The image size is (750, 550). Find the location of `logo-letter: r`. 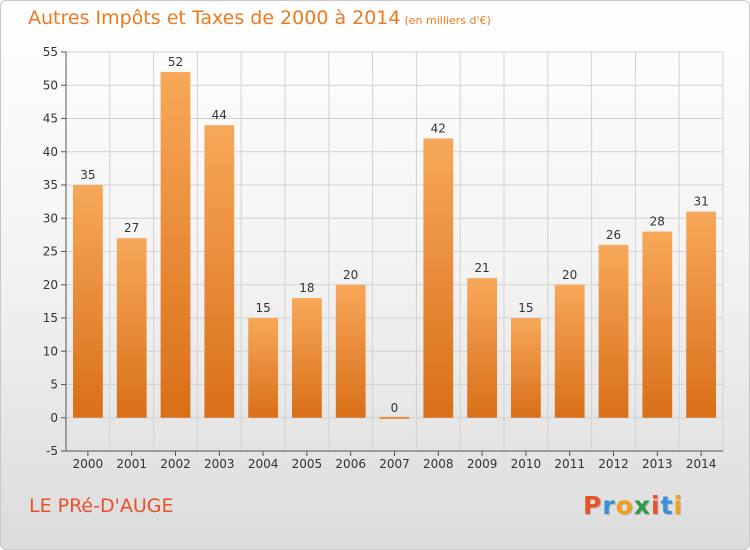

logo-letter: r is located at coordinates (609, 505).